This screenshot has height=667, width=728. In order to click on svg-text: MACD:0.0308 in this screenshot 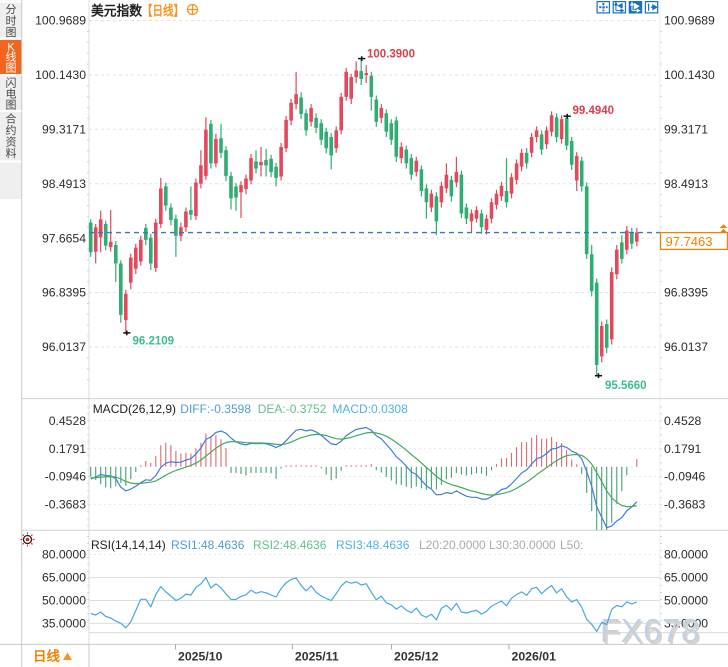, I will do `click(370, 409)`.